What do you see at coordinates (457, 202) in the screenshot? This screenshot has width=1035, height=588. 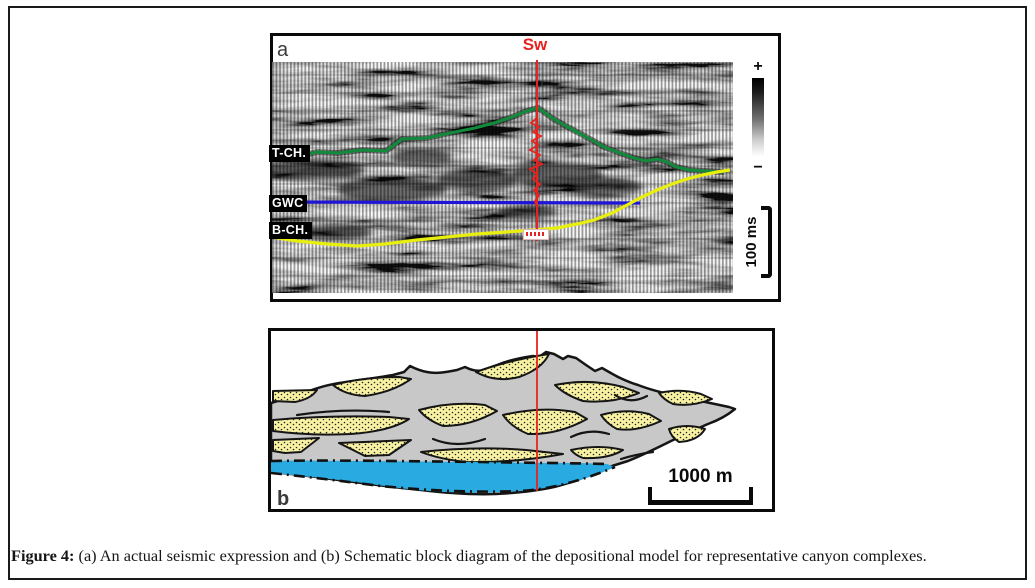 I see `gwc-line` at bounding box center [457, 202].